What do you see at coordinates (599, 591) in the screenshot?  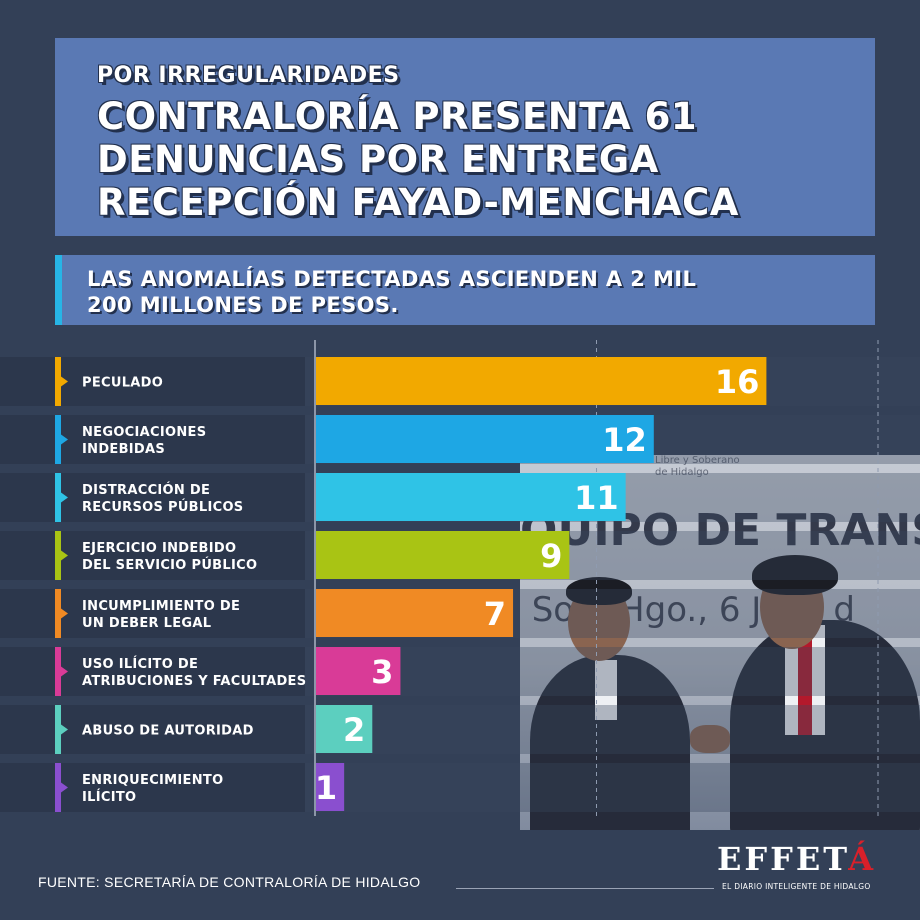 I see `photo-hair-left` at bounding box center [599, 591].